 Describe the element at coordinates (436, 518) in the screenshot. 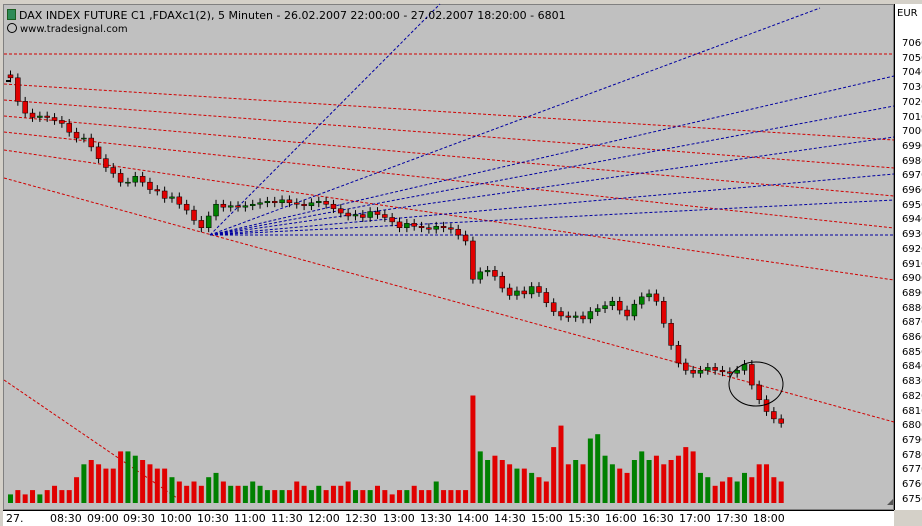

I see `time-tick-label: 13:30` at that location.